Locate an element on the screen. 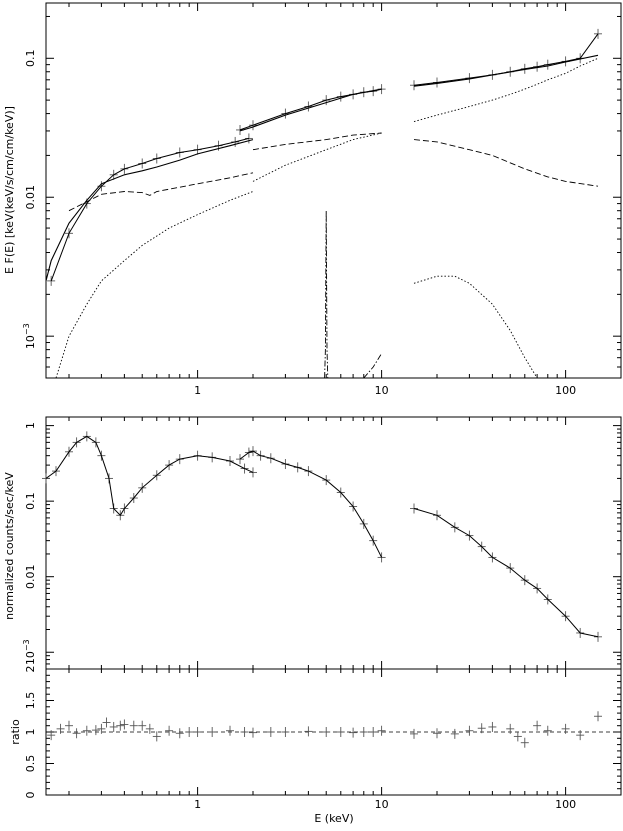  bottom-panel-series is located at coordinates (333, 729).